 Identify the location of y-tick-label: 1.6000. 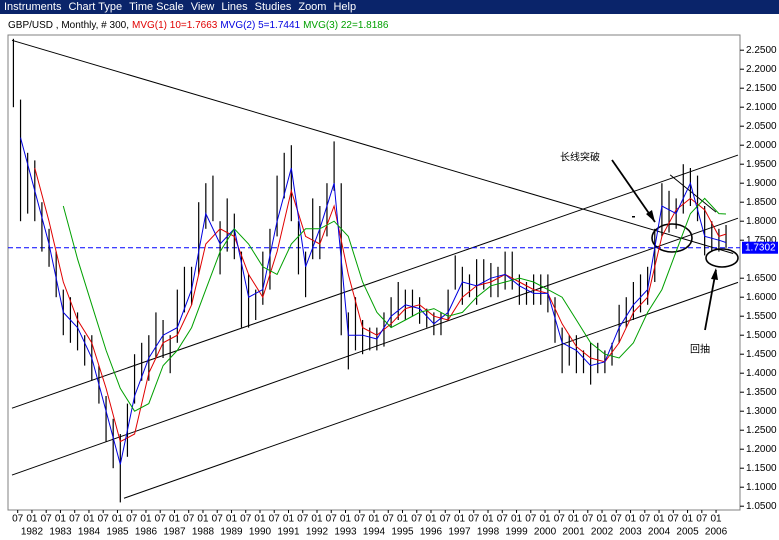
(761, 297).